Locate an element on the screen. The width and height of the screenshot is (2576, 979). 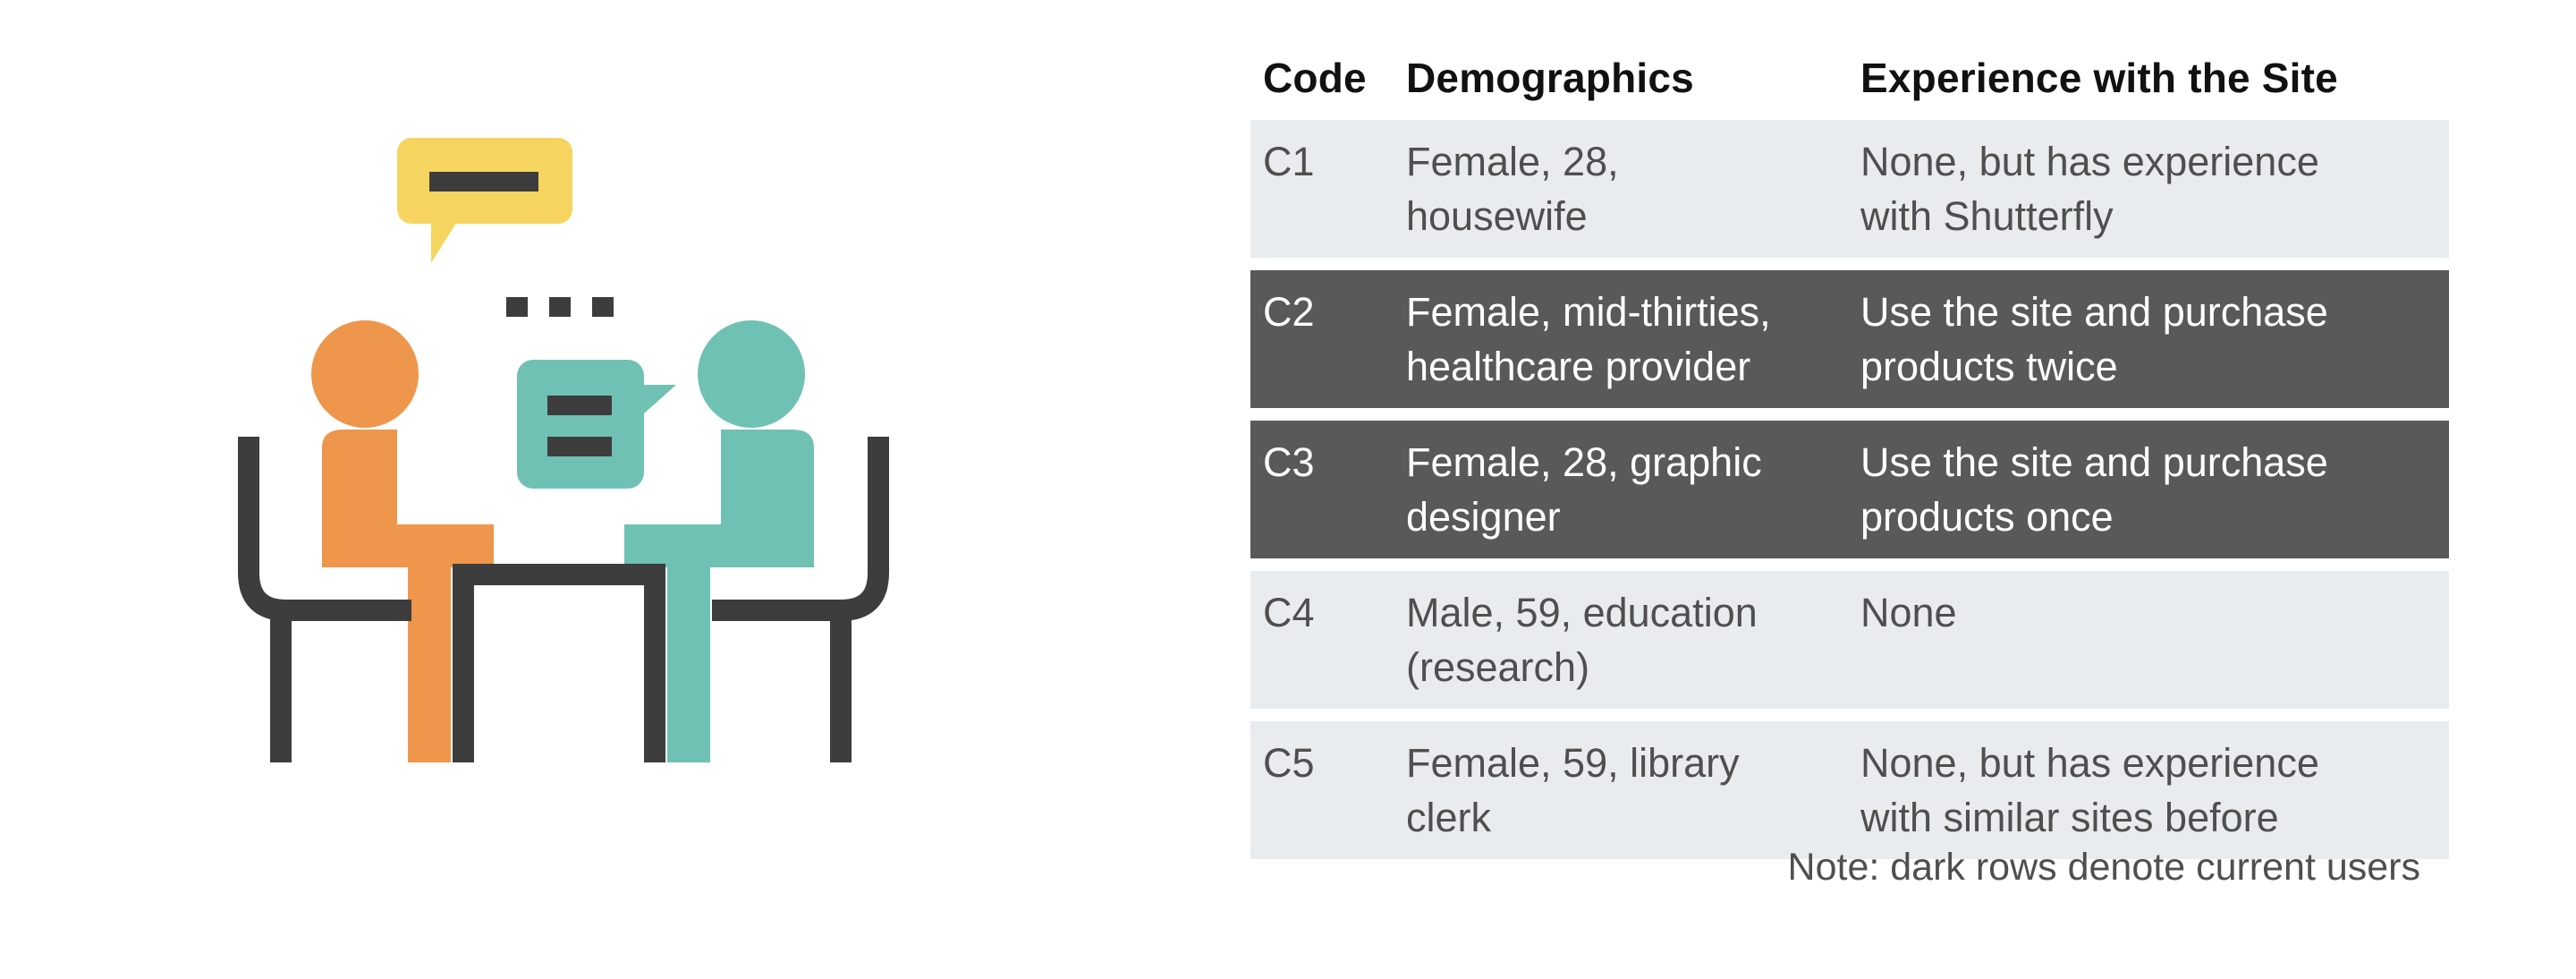
row-experience: None is located at coordinates (2154, 647).